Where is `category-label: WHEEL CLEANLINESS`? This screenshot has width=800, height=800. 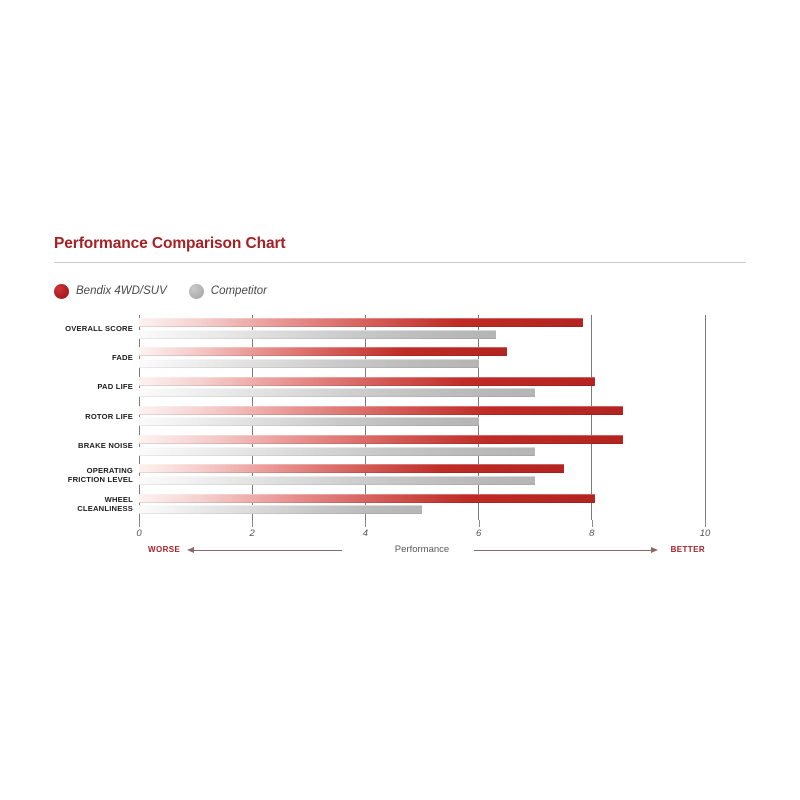 category-label: WHEEL CLEANLINESS is located at coordinates (105, 504).